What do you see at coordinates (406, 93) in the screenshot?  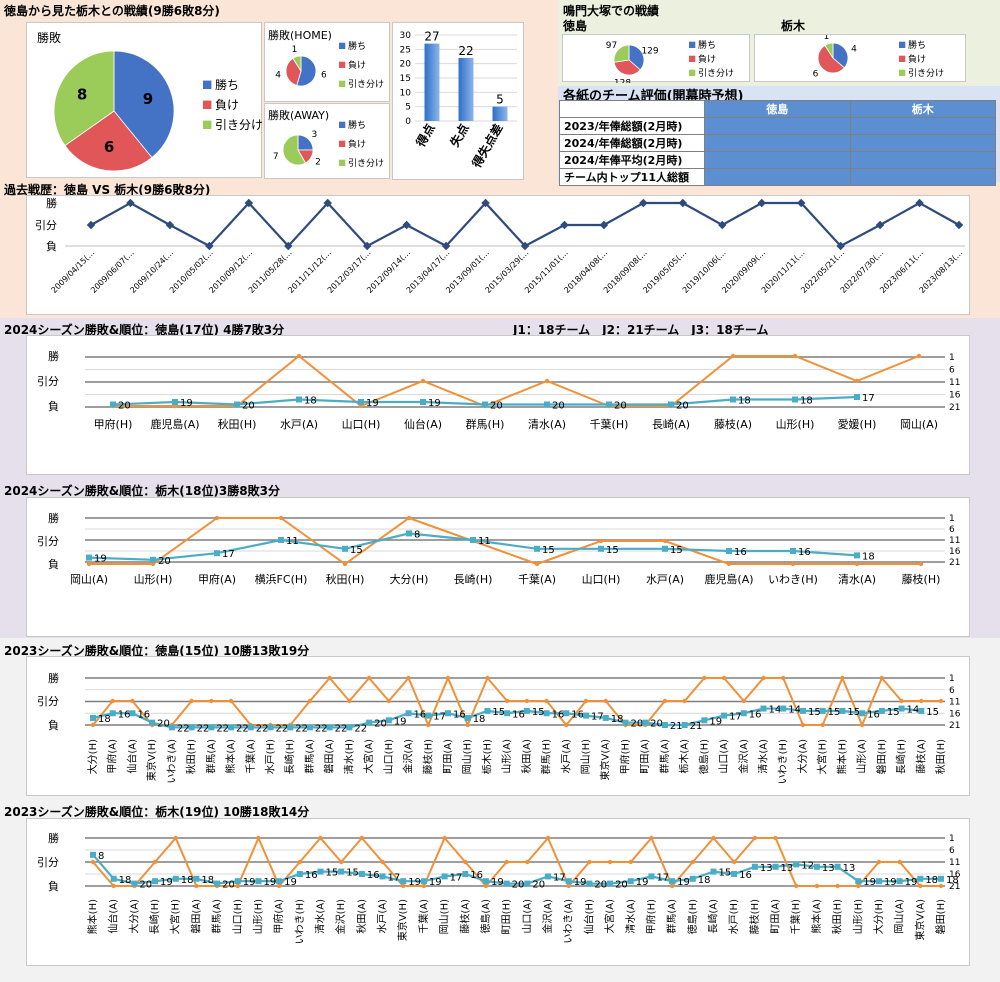 I see `y-tick-label: 10` at bounding box center [406, 93].